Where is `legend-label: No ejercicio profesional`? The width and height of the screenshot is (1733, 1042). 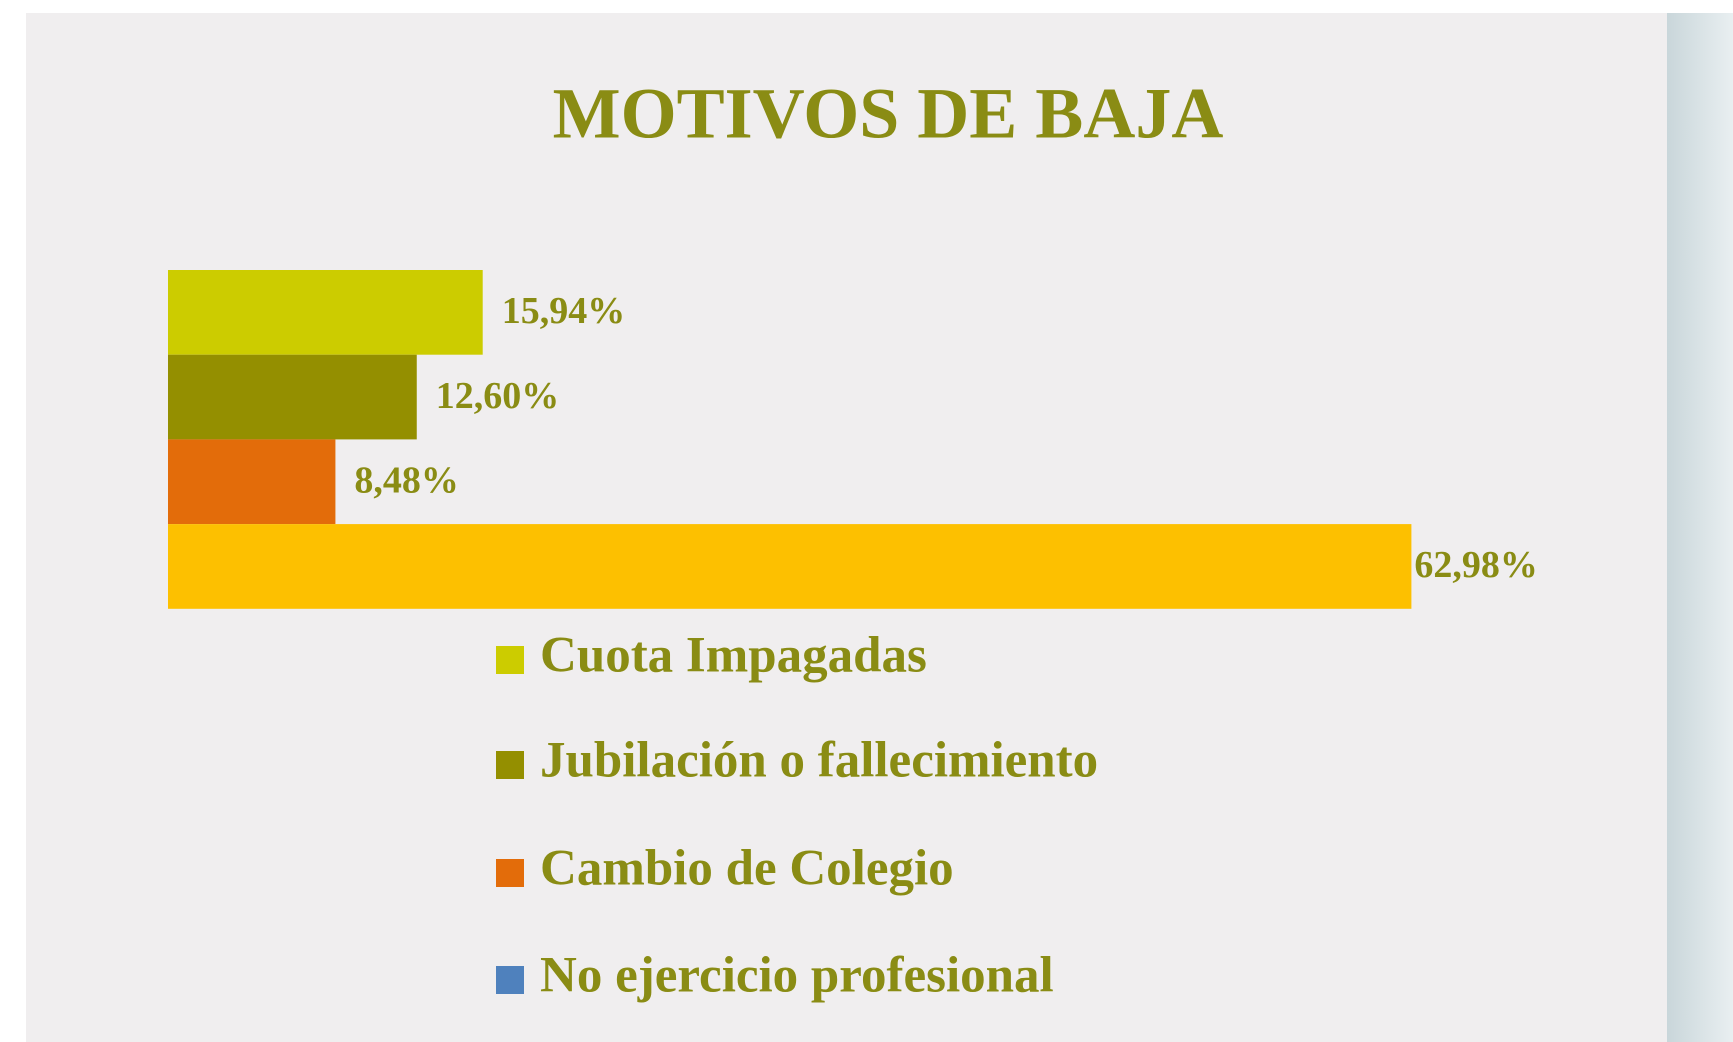 legend-label: No ejercicio profesional is located at coordinates (797, 976).